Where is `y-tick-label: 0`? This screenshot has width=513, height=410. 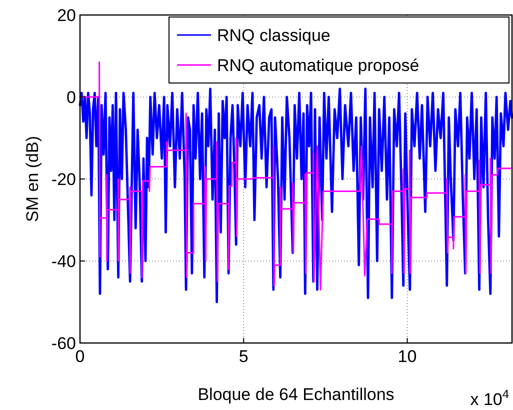 y-tick-label: 0 is located at coordinates (71, 97).